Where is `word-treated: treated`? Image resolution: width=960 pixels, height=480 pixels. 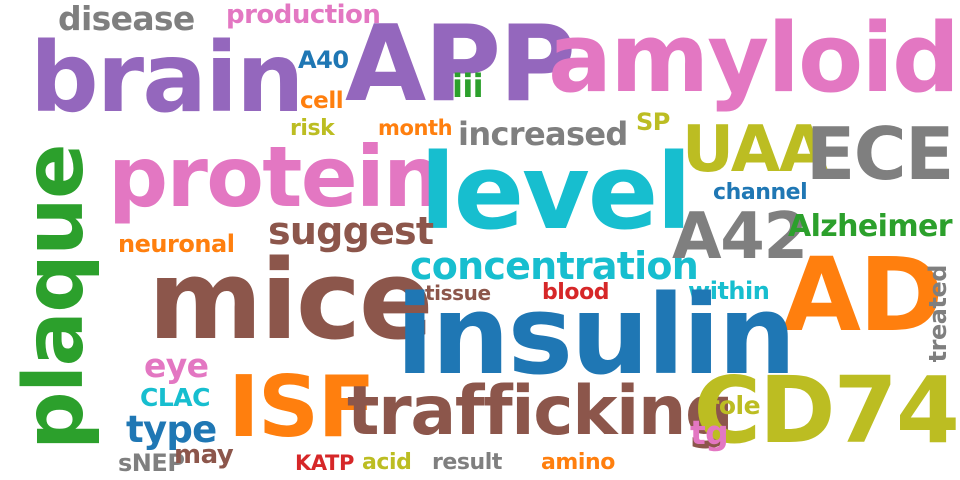 word-treated: treated is located at coordinates (938, 314).